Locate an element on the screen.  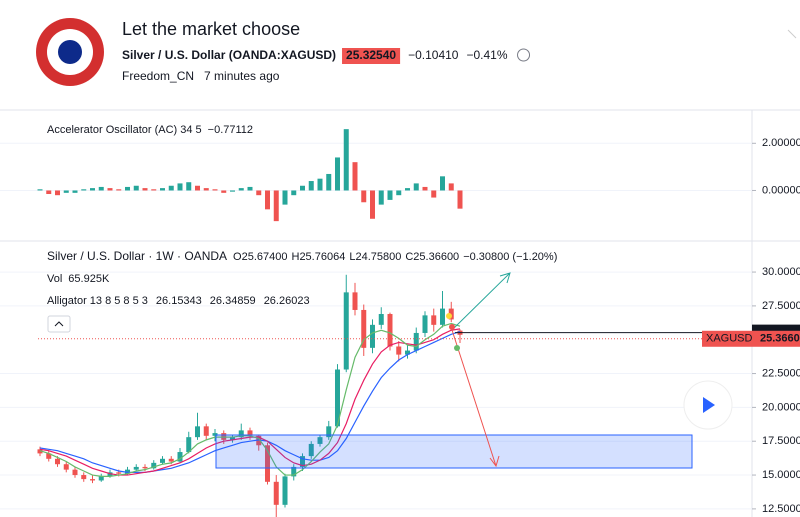
zone-rectangle is located at coordinates (454, 451).